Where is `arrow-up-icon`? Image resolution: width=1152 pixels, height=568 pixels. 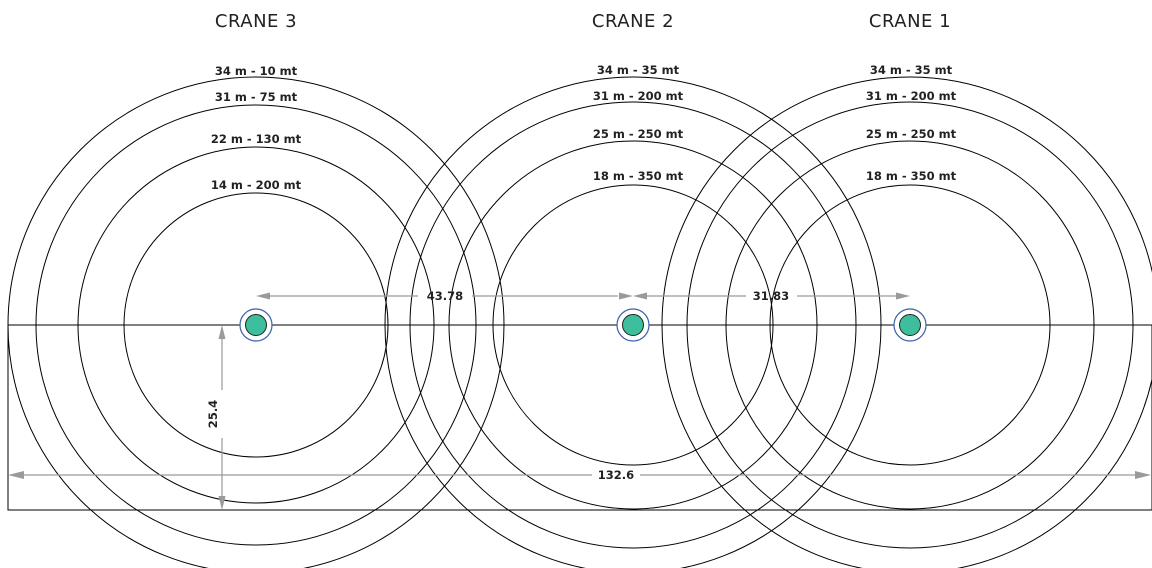
arrow-up-icon is located at coordinates (222, 332).